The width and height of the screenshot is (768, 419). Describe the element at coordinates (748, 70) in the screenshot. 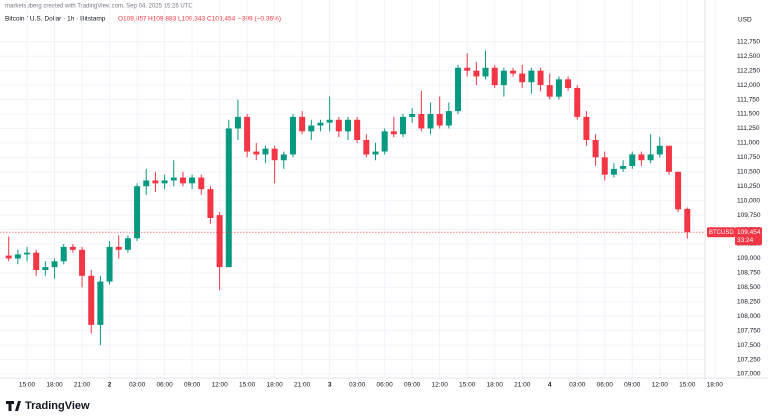

I see `y-tick-label: 112,250` at that location.